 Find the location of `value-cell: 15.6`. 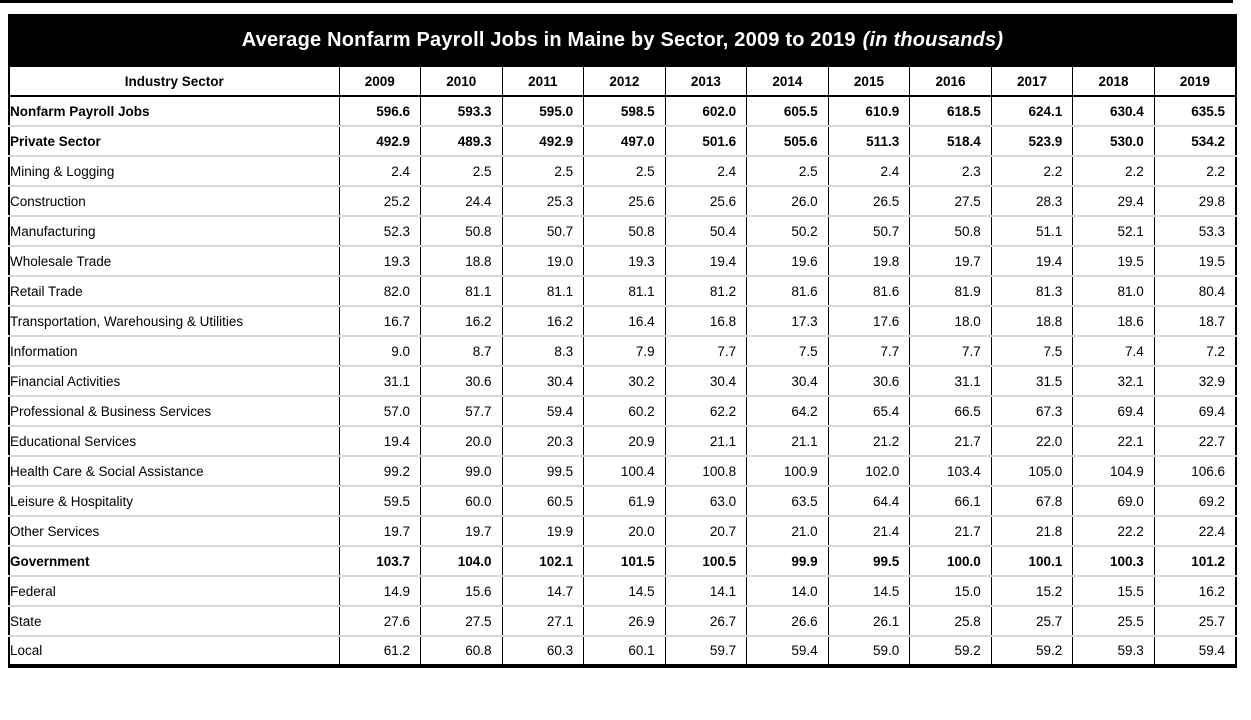

value-cell: 15.6 is located at coordinates (461, 590).